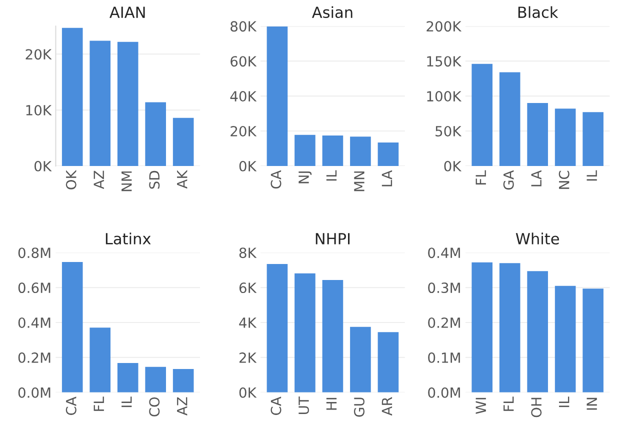 This screenshot has height=436, width=619. I want to click on x-tick-label: GU, so click(359, 407).